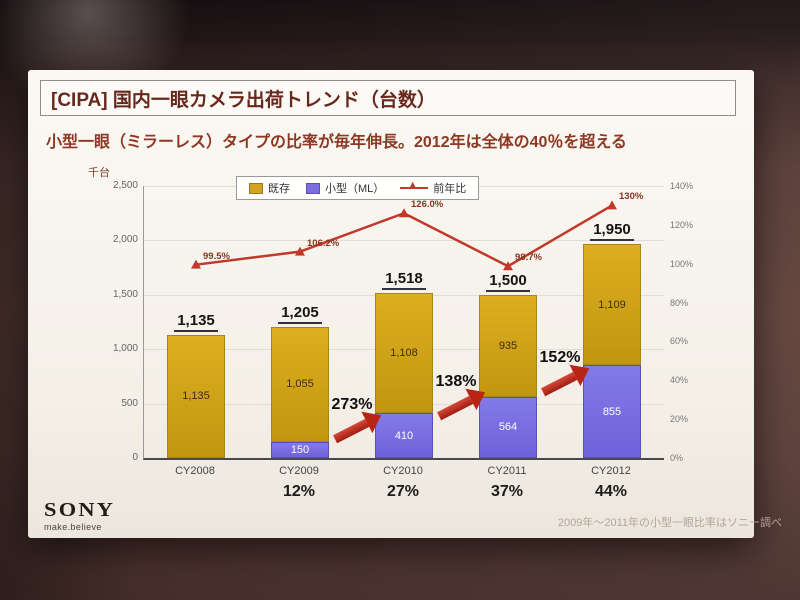 The width and height of the screenshot is (800, 600). What do you see at coordinates (195, 471) in the screenshot?
I see `x-axis-category-label: CY2008` at bounding box center [195, 471].